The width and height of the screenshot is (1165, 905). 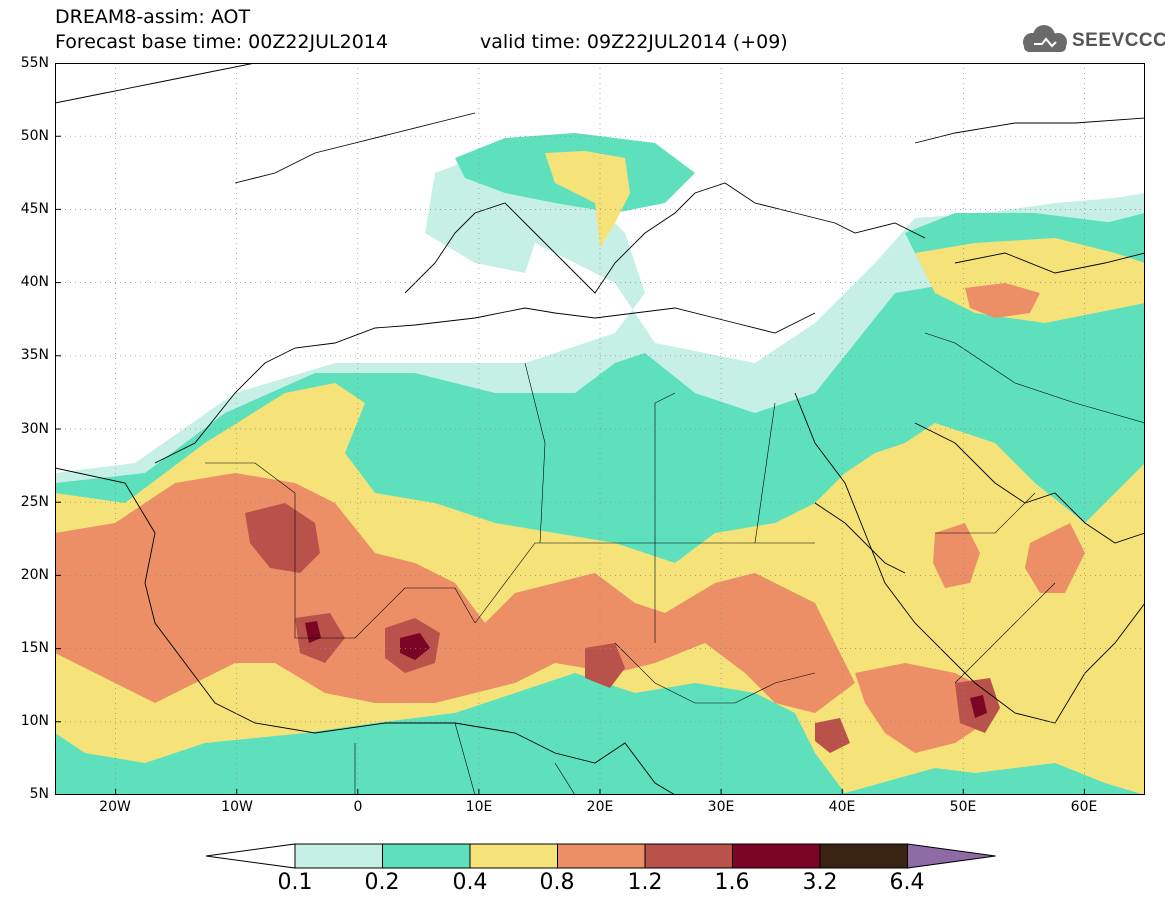 I want to click on forecast-base-time: Forecast base time: 00Z22JUL2014, so click(x=221, y=42).